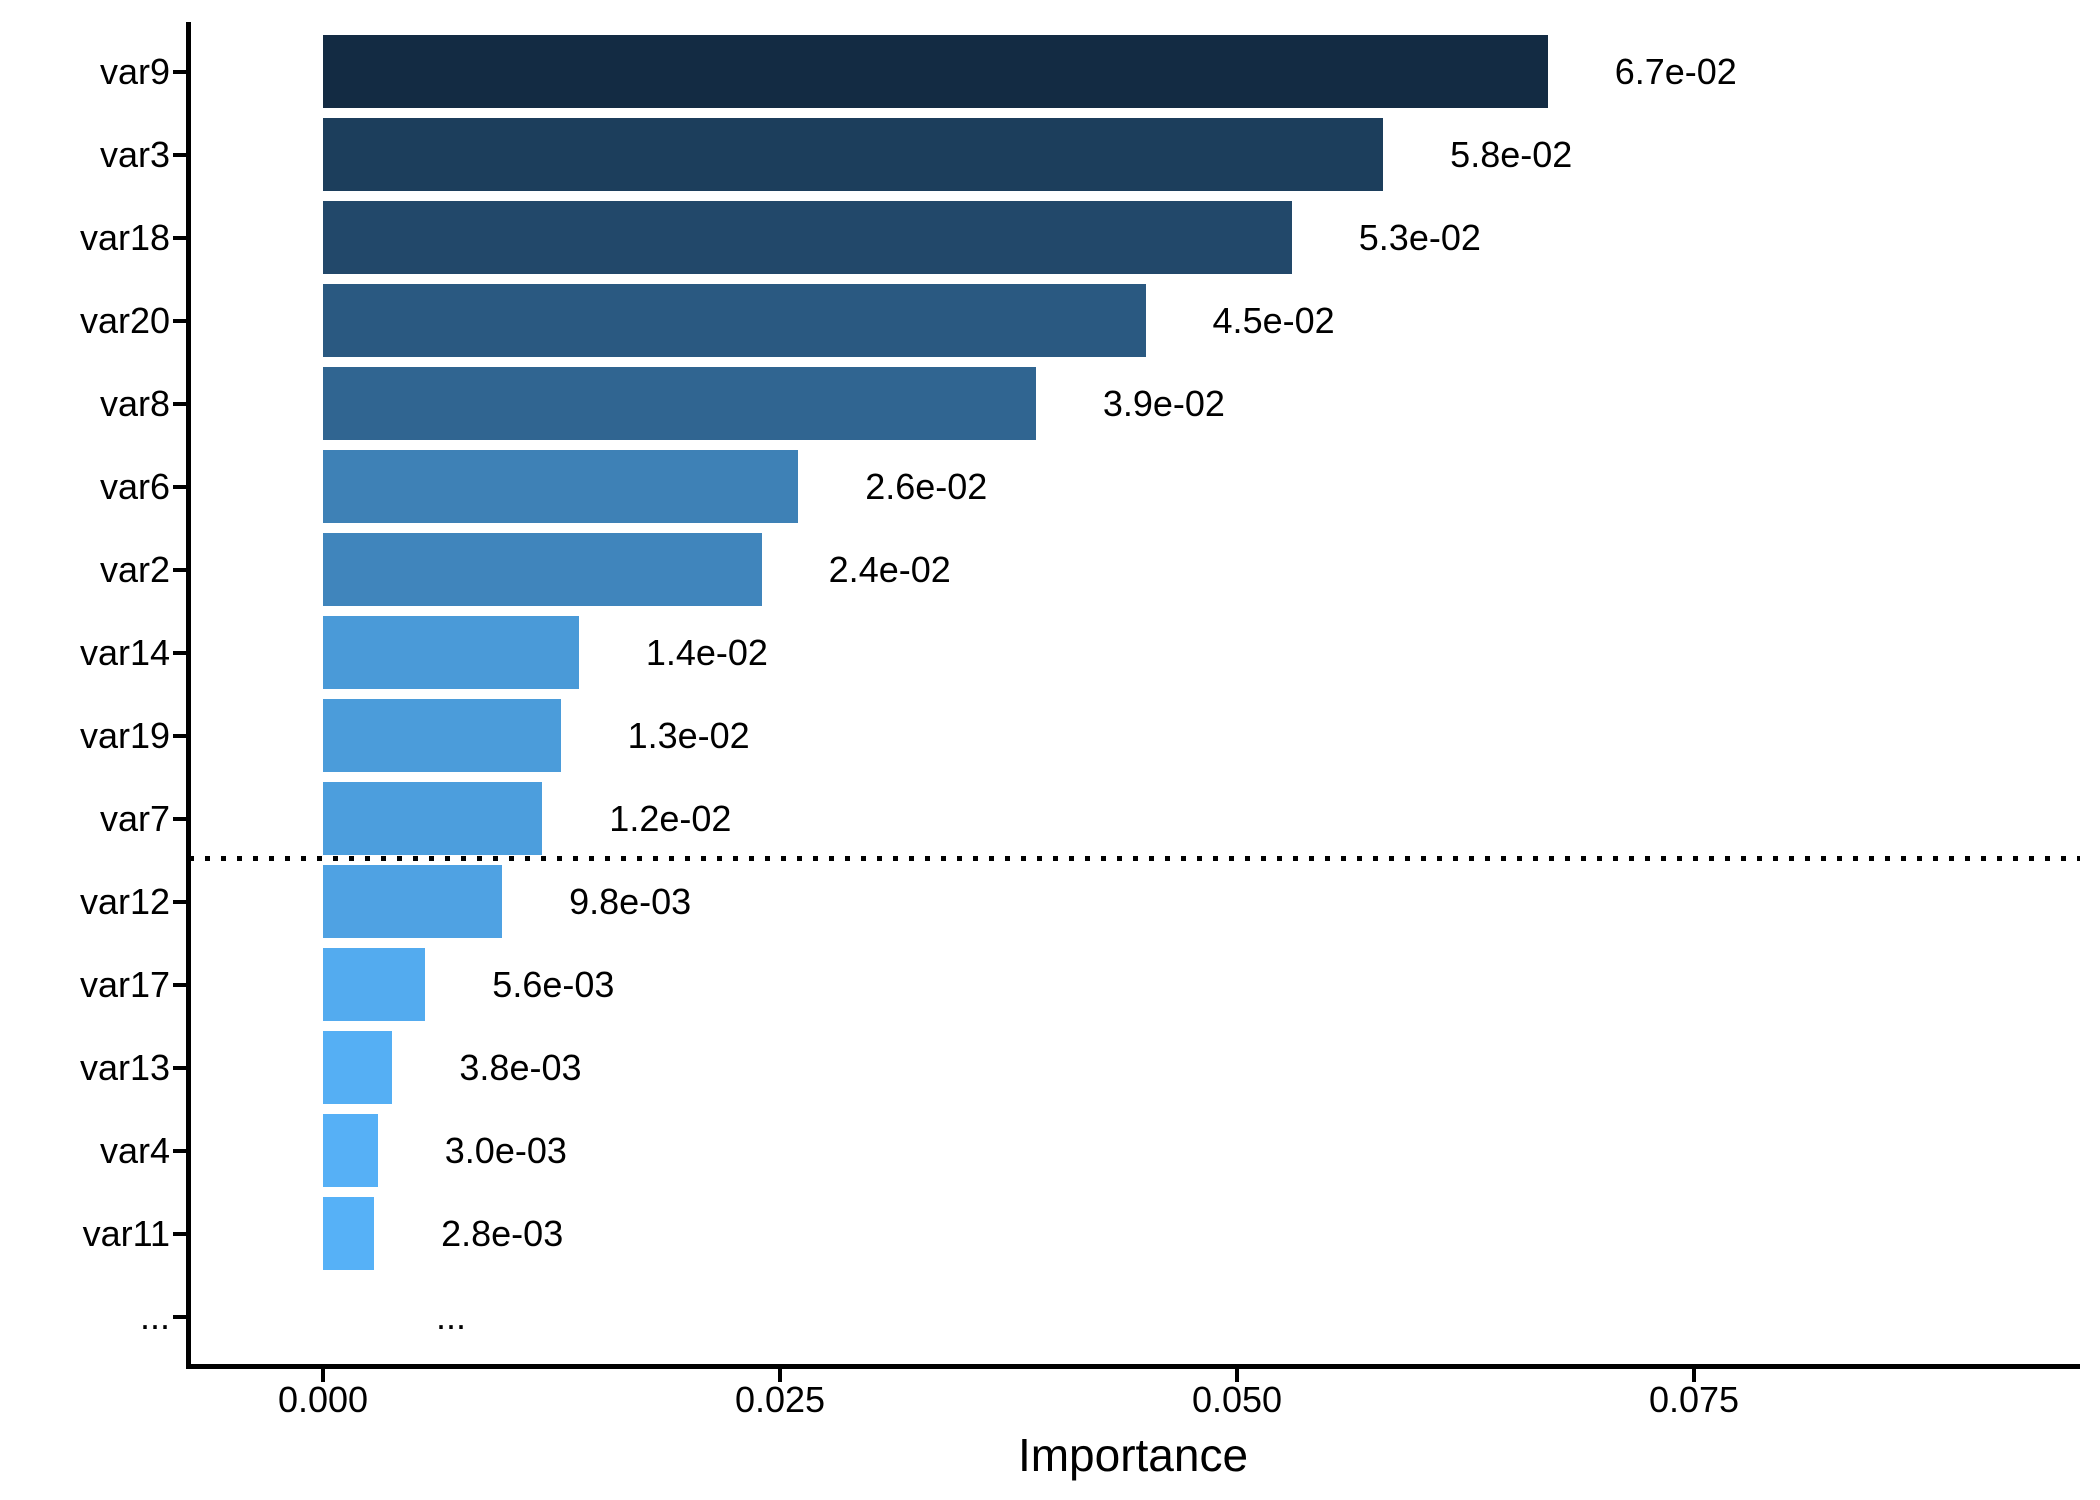 This screenshot has width=2100, height=1500. Describe the element at coordinates (1237, 1375) in the screenshot. I see `x-axis-tick-0.050` at that location.